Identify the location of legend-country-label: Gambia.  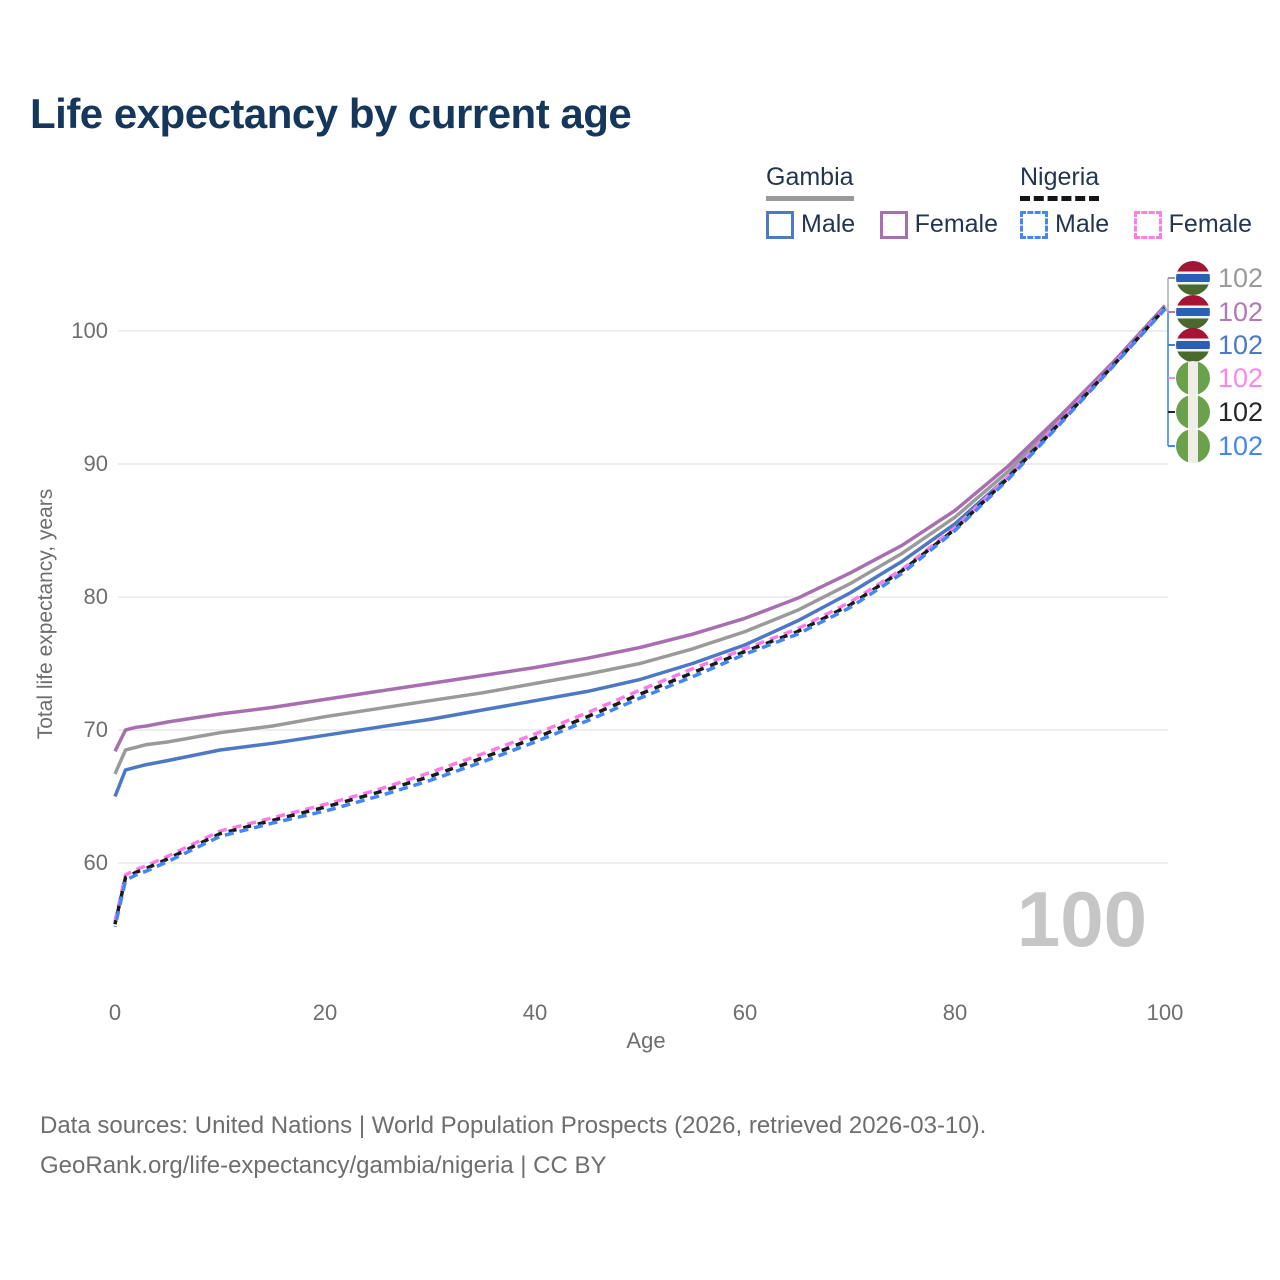
(810, 177).